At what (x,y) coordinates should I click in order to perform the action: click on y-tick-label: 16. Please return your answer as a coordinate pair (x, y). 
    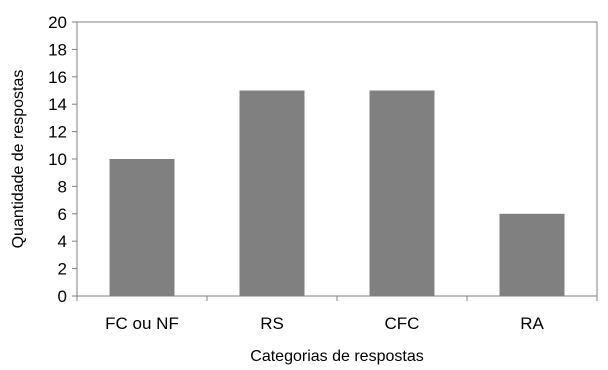
    Looking at the image, I should click on (57, 77).